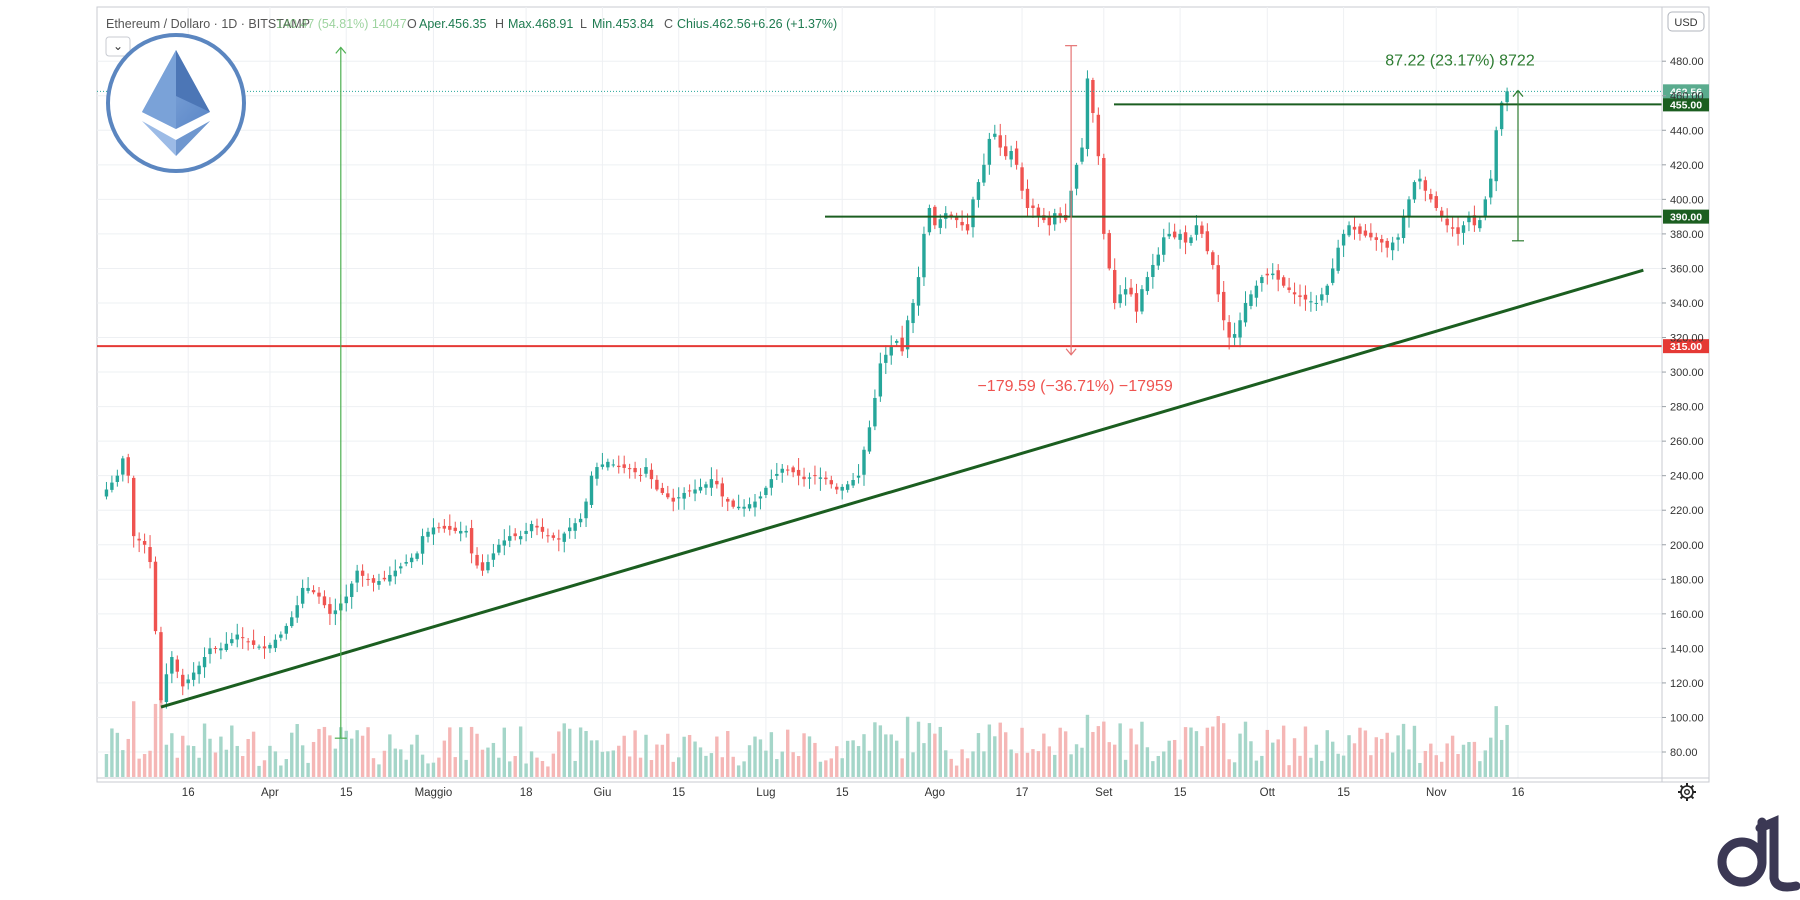  Describe the element at coordinates (1687, 235) in the screenshot. I see `price-tick-label: 380.00` at that location.